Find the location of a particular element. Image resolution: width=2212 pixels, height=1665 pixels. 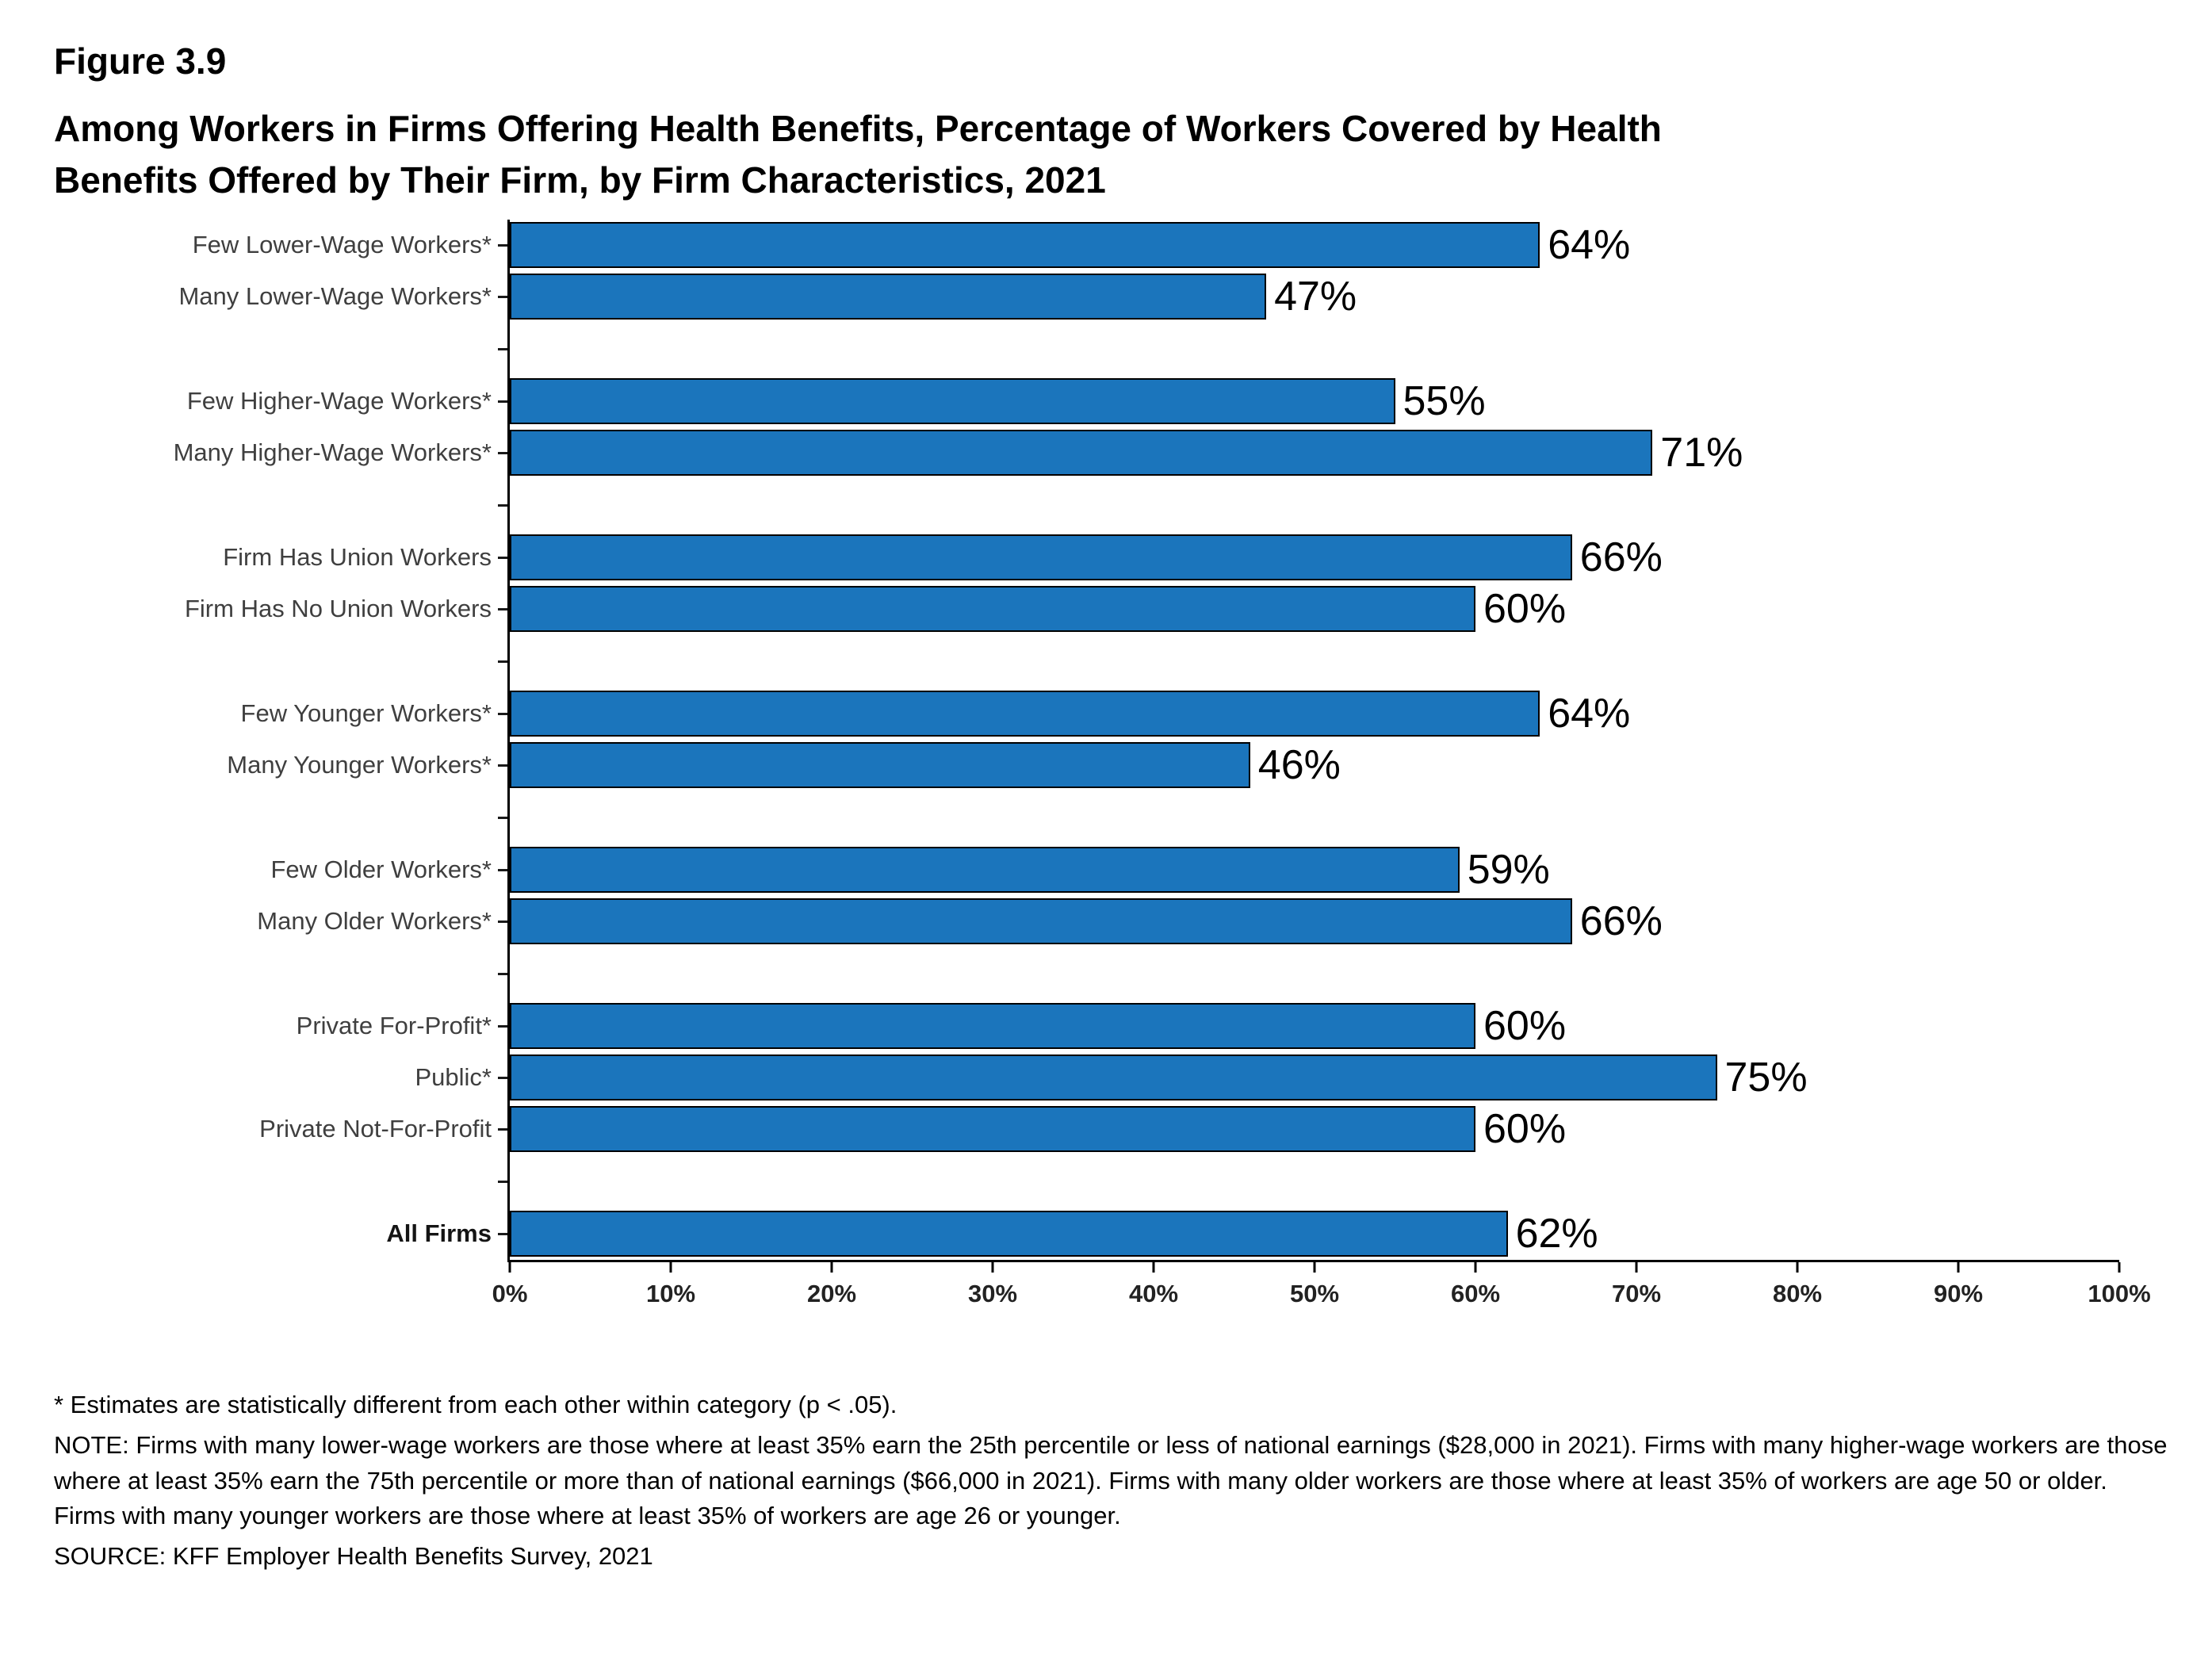

category-label-cell: Public* is located at coordinates (273, 1077).